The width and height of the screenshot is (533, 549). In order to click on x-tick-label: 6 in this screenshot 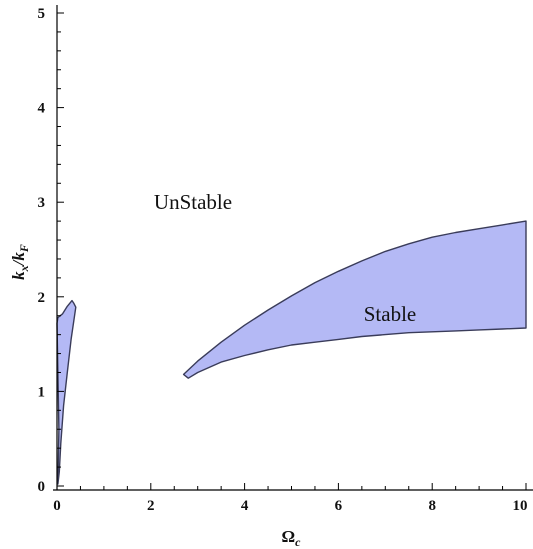, I will do `click(339, 506)`.